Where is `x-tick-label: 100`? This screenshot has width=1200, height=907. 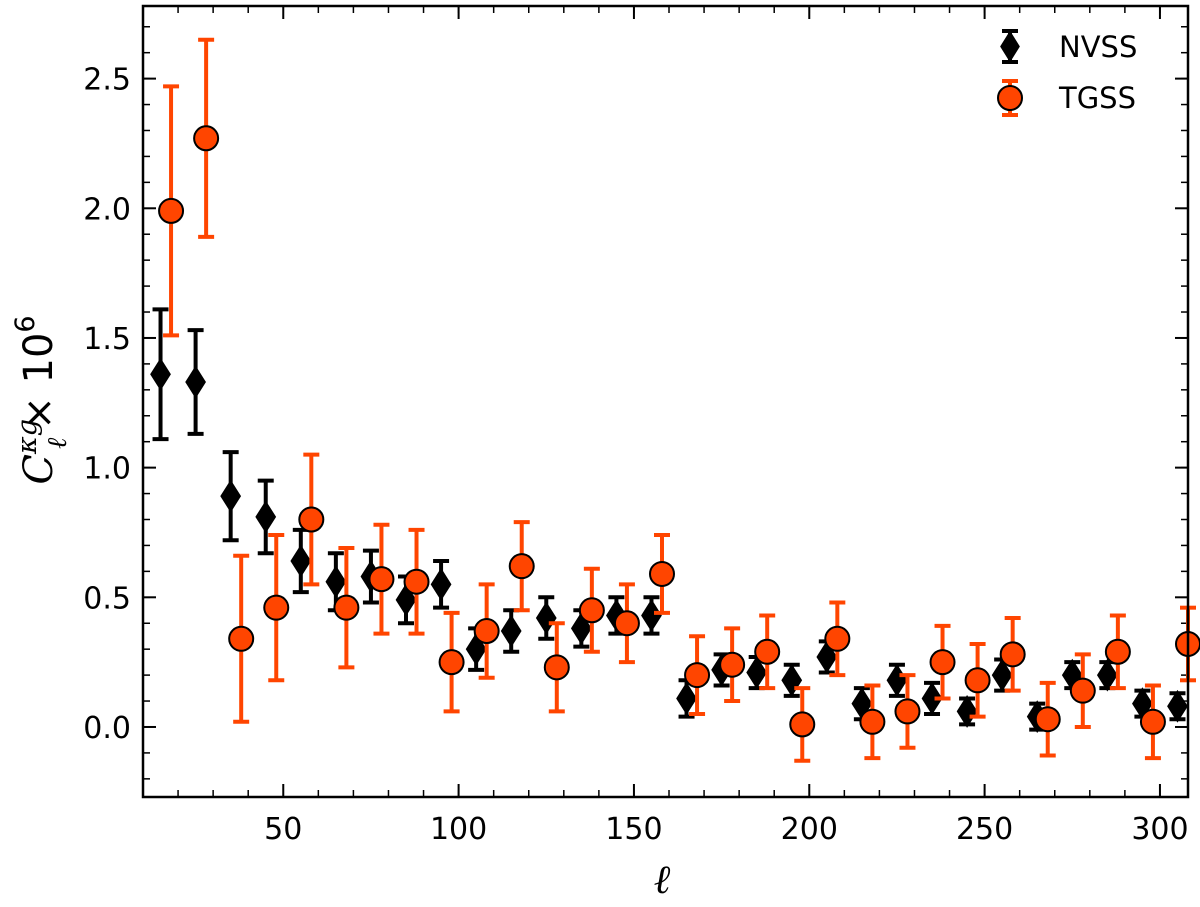 x-tick-label: 100 is located at coordinates (458, 829).